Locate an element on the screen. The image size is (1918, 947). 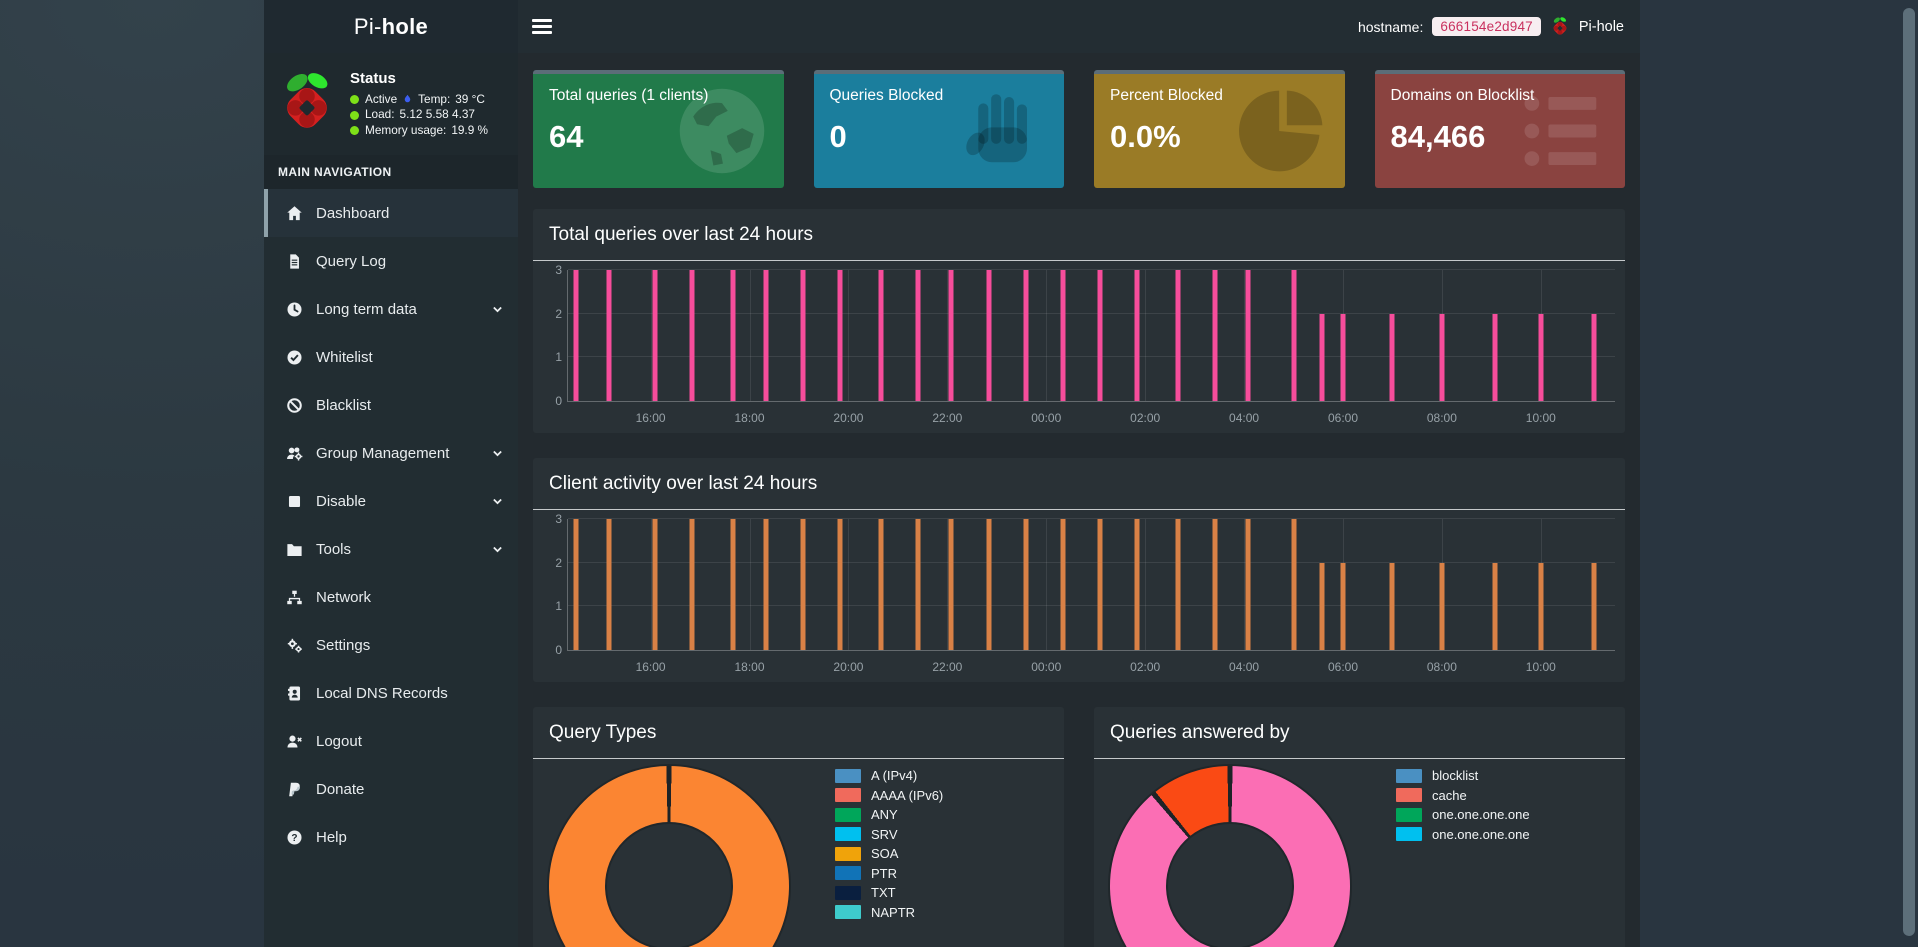
chart-title: Client activity over last 24 hours is located at coordinates (1079, 484).